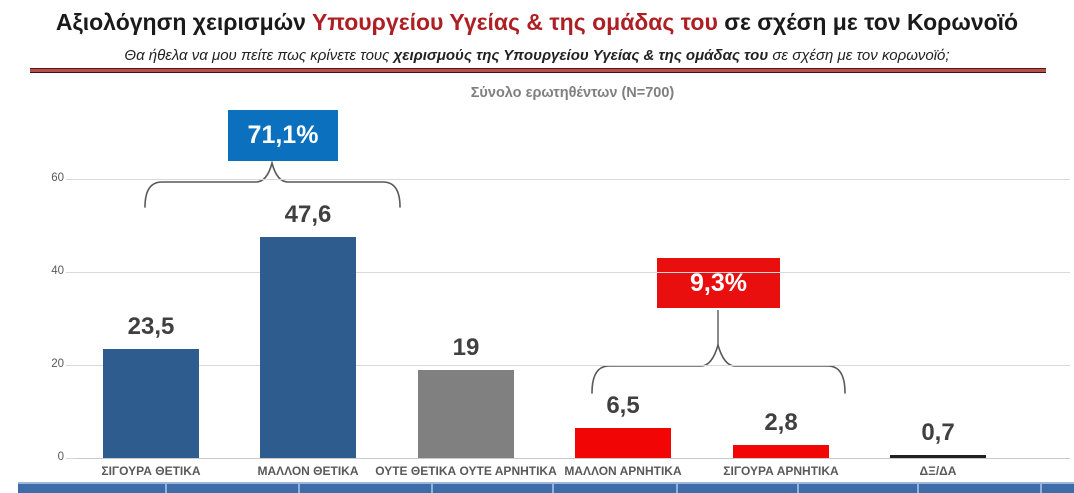 The width and height of the screenshot is (1074, 493). Describe the element at coordinates (57, 178) in the screenshot. I see `y-tick-label: 60` at that location.